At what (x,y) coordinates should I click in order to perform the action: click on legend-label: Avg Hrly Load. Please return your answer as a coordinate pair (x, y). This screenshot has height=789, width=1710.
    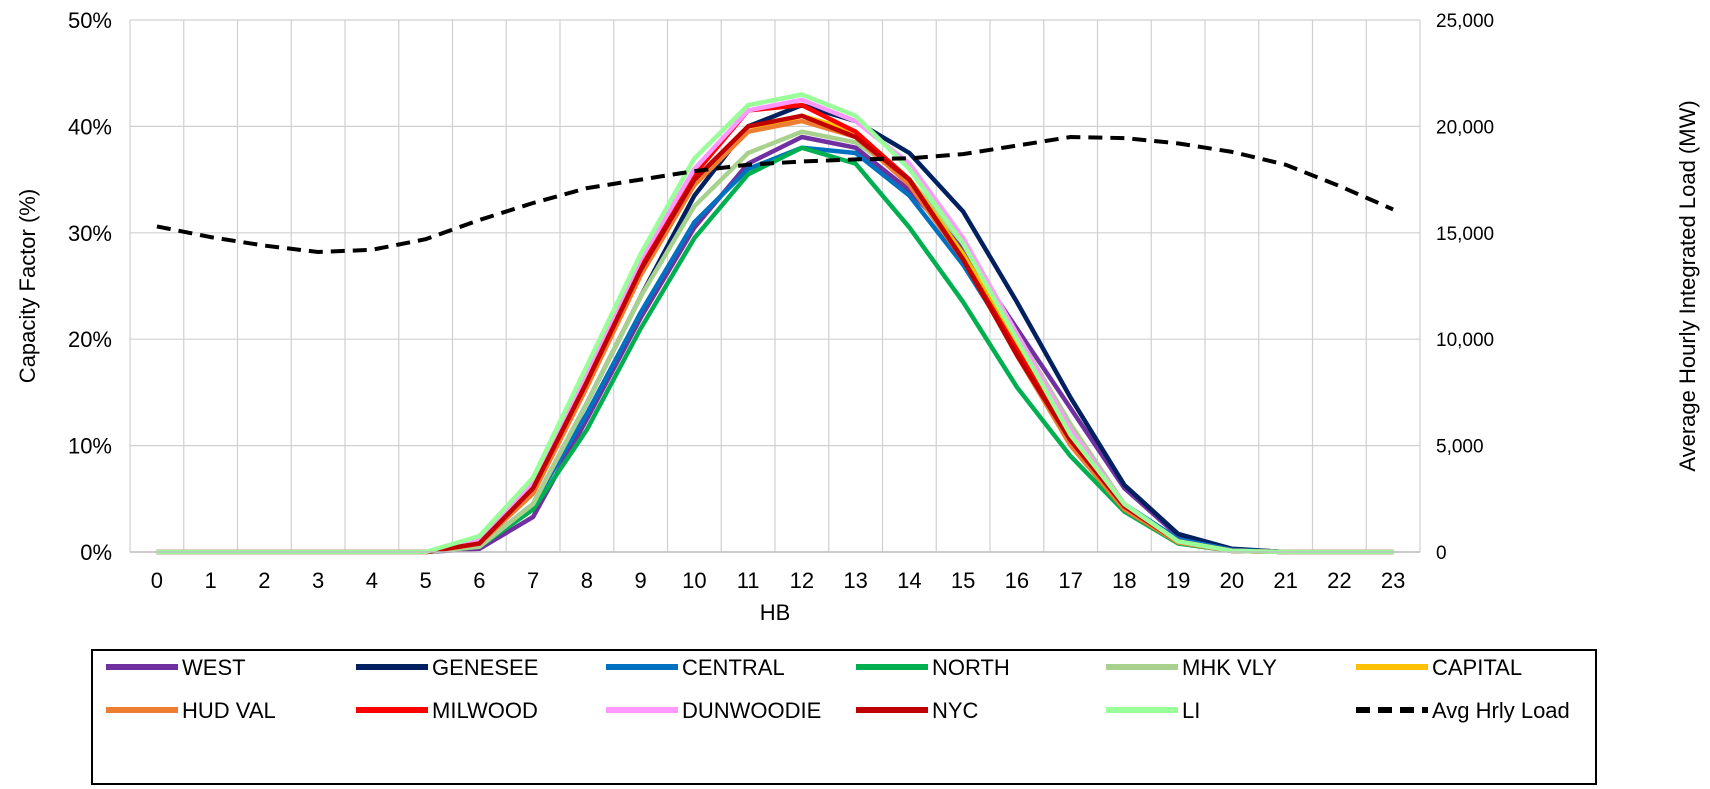
    Looking at the image, I should click on (1501, 710).